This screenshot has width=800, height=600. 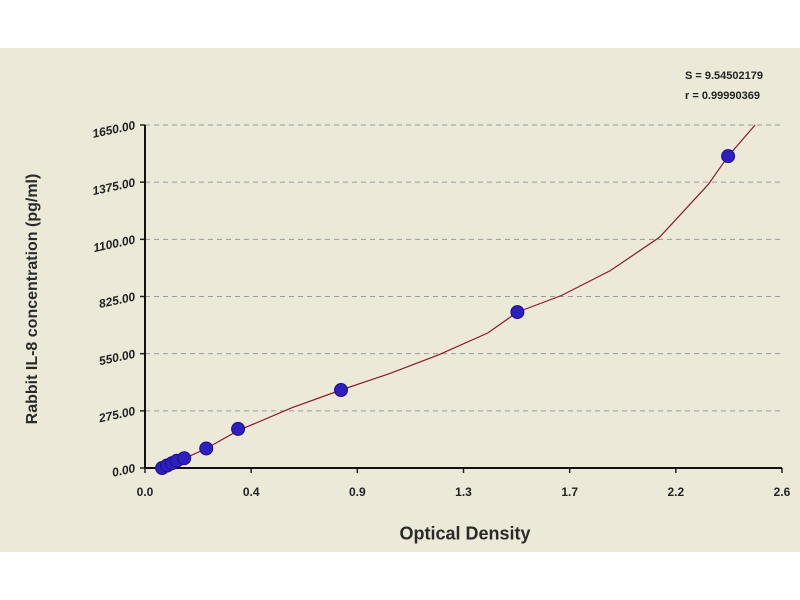 What do you see at coordinates (357, 492) in the screenshot?
I see `x-tick-label: 0.9` at bounding box center [357, 492].